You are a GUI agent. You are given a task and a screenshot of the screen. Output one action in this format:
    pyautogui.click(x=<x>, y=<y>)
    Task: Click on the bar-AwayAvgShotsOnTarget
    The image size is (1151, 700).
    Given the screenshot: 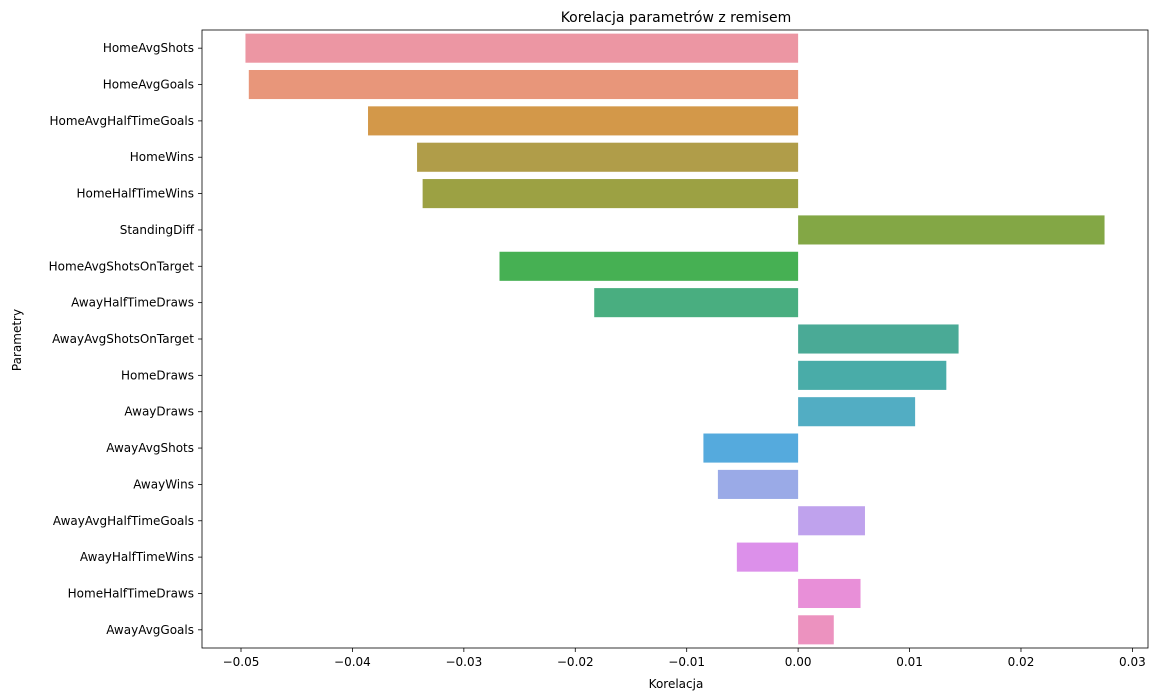 What is the action you would take?
    pyautogui.click(x=878, y=339)
    